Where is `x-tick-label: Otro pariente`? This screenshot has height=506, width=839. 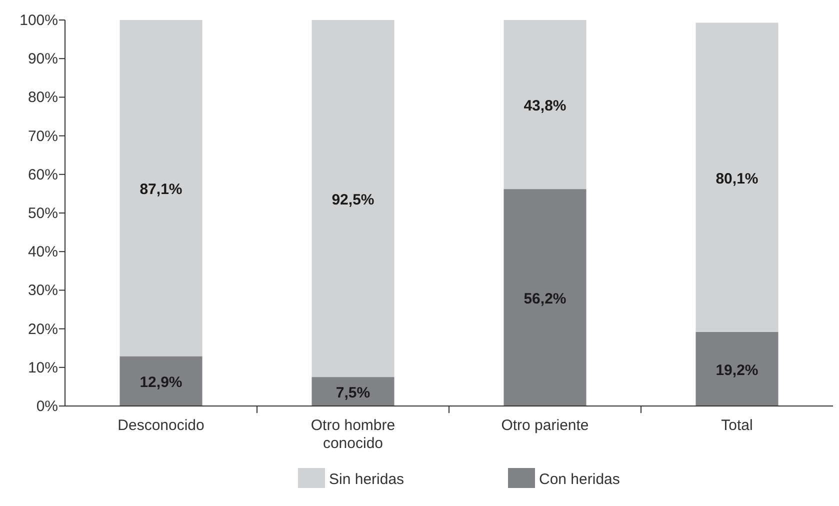
x-tick-label: Otro pariente is located at coordinates (545, 425).